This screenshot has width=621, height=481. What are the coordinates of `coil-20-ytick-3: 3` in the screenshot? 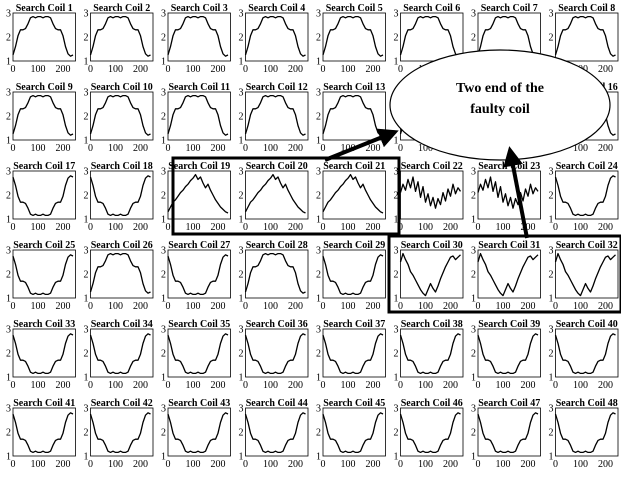 It's located at (241, 172).